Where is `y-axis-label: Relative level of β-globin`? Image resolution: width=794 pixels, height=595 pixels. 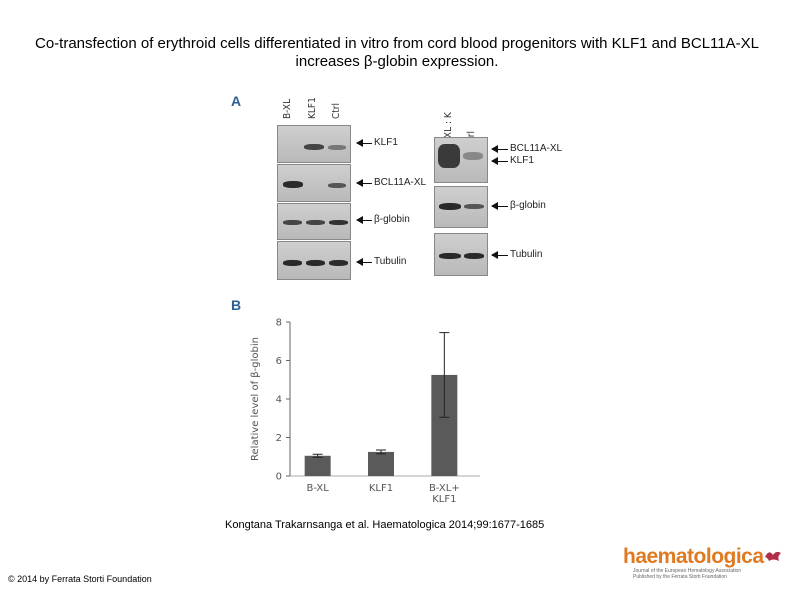
y-axis-label: Relative level of β-globin is located at coordinates (255, 399).